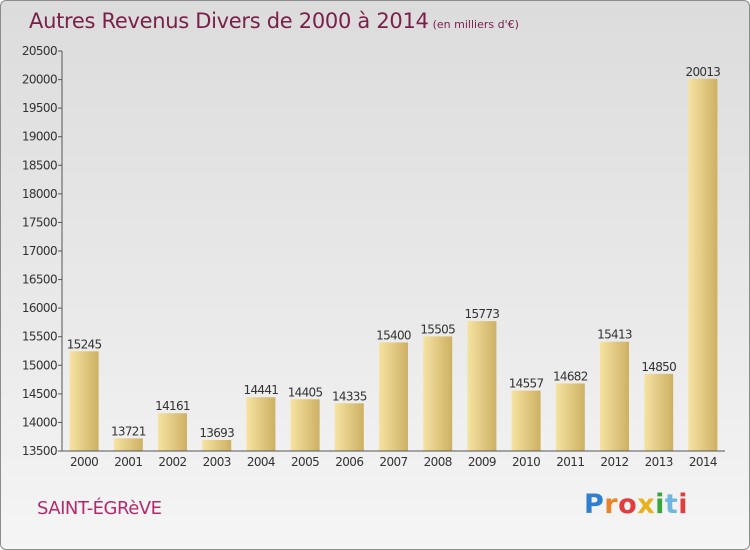 This screenshot has width=750, height=550. What do you see at coordinates (261, 390) in the screenshot?
I see `bar-value-label: 14441` at bounding box center [261, 390].